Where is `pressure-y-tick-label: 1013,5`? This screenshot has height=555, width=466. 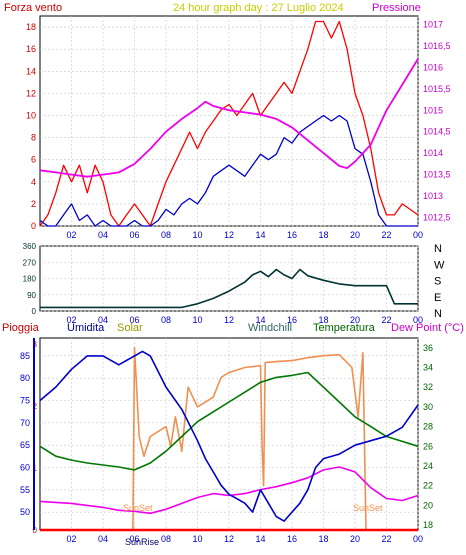
pressure-y-tick-label: 1013,5 is located at coordinates (437, 175).